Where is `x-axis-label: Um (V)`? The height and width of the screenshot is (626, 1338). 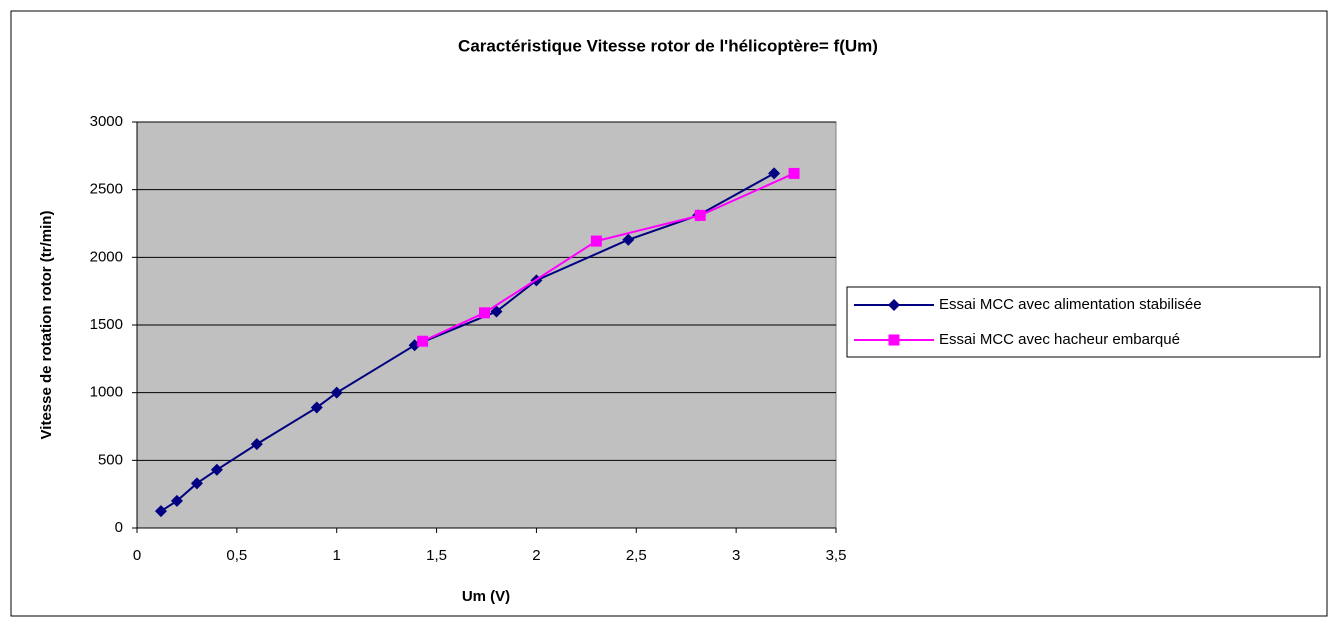 x-axis-label: Um (V) is located at coordinates (486, 596).